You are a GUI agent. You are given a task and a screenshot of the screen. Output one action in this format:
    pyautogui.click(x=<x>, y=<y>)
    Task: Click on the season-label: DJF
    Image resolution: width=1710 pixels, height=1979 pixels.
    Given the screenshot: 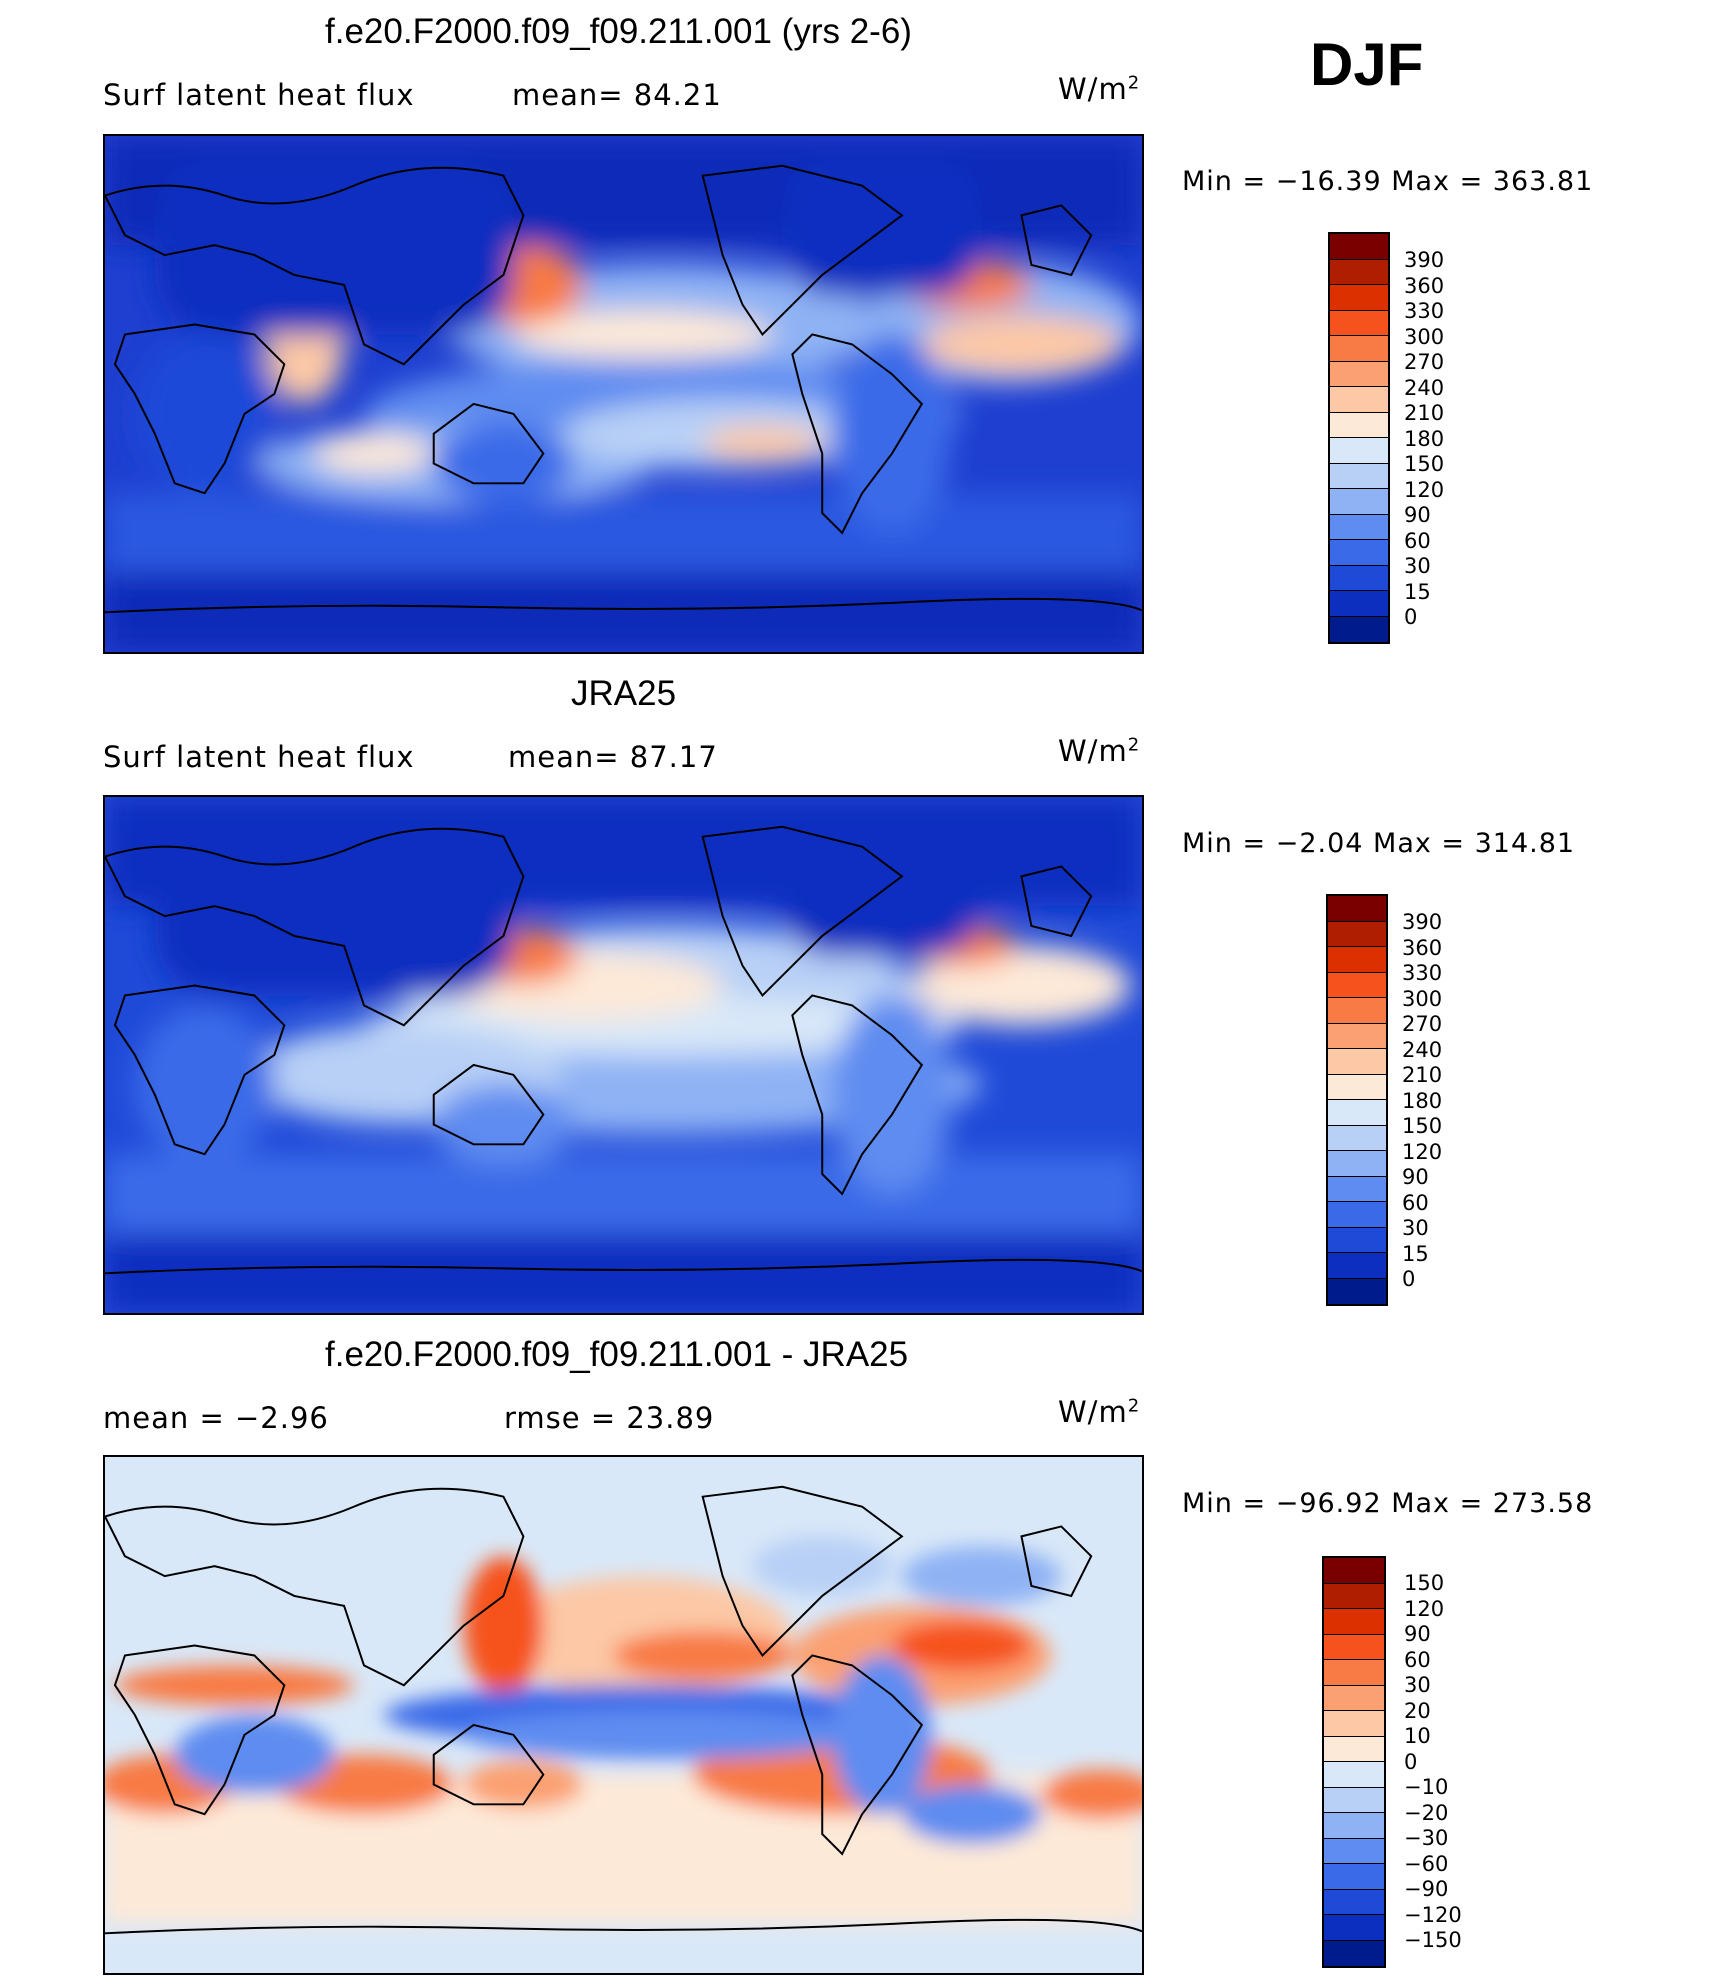 What is the action you would take?
    pyautogui.click(x=1367, y=64)
    